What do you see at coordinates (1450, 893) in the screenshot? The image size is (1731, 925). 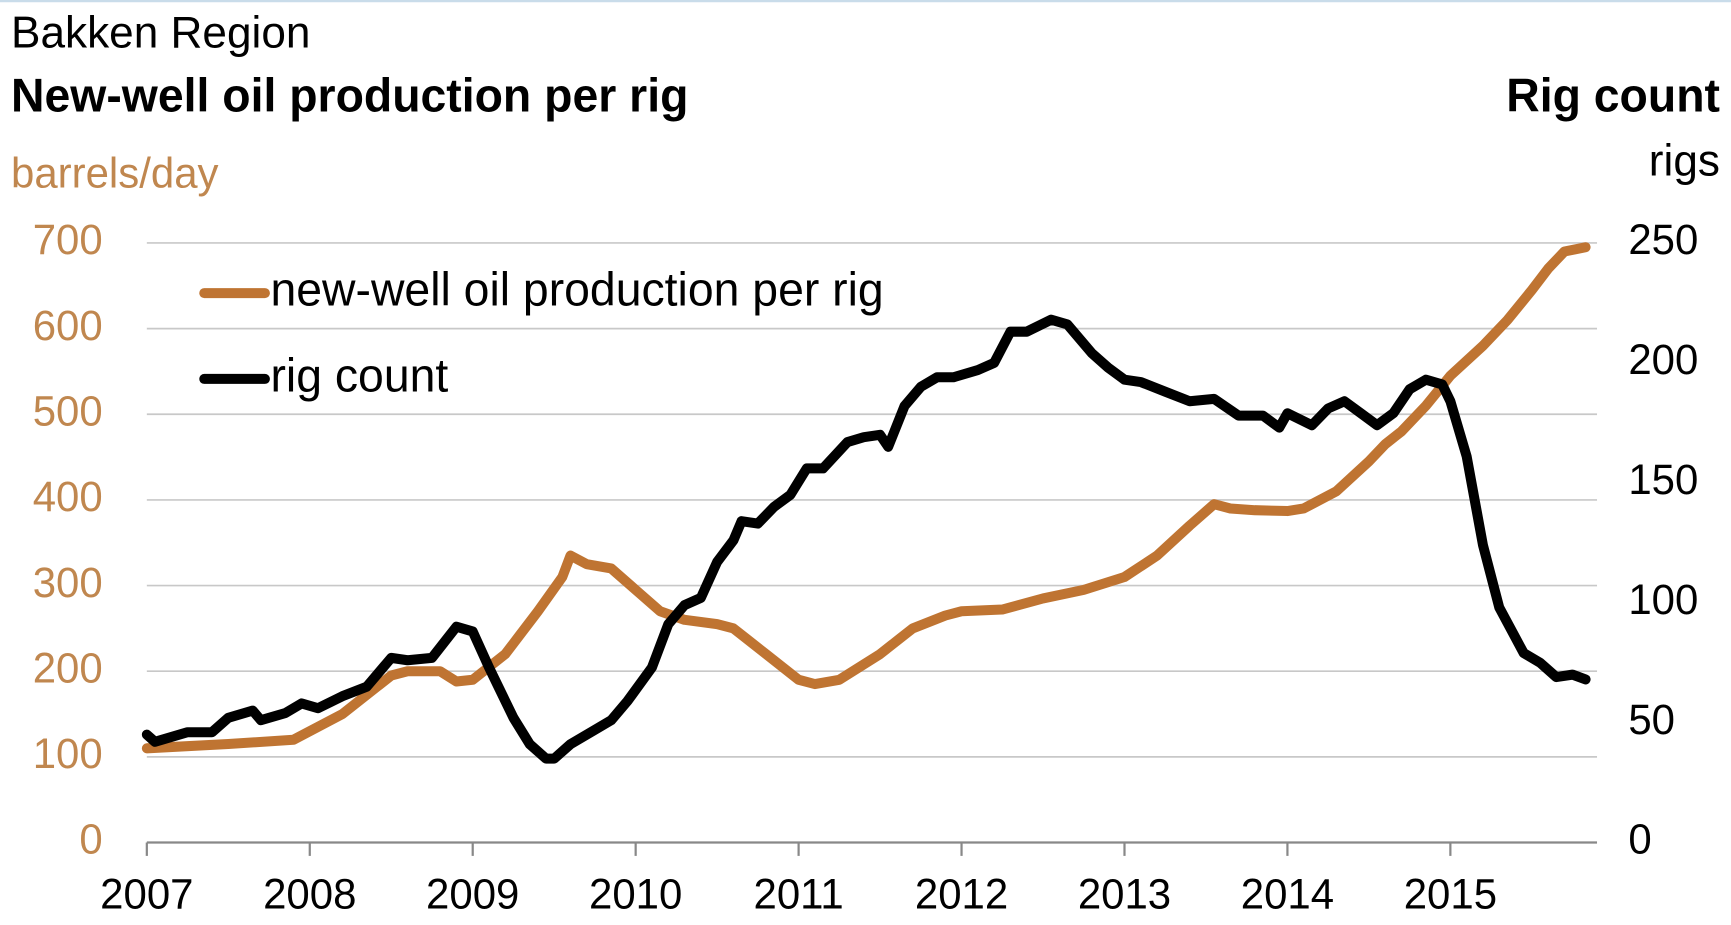 I see `x-tick-label: 2015` at bounding box center [1450, 893].